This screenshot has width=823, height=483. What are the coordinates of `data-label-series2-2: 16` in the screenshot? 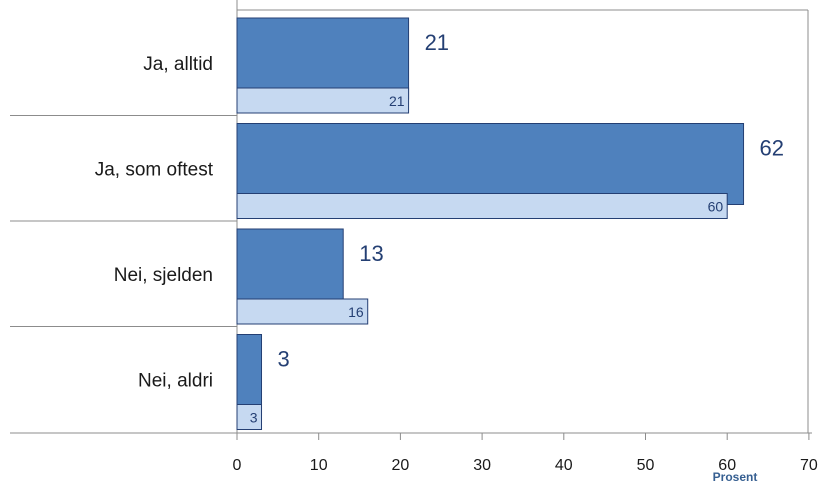 It's located at (356, 312).